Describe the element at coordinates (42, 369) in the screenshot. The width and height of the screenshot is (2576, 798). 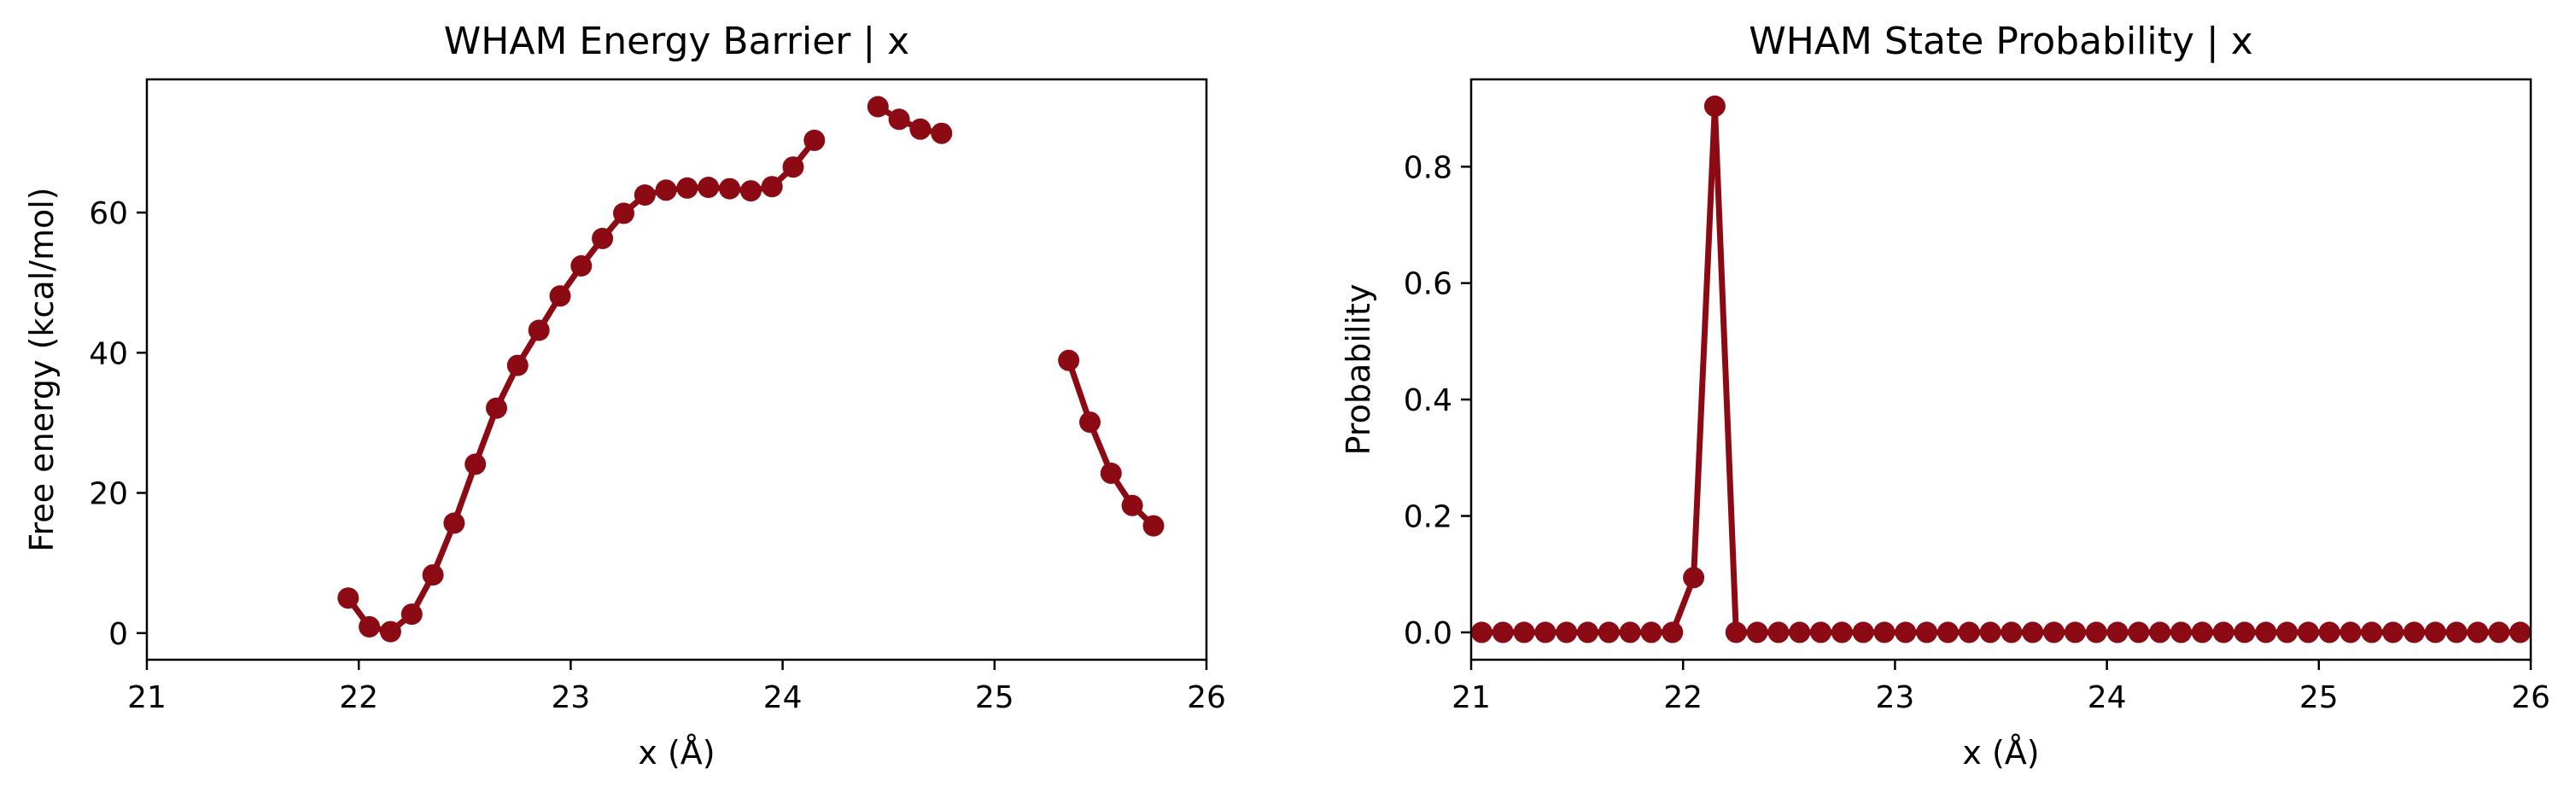
I see `y-axis-label: Free energy (kcal/mol)` at that location.